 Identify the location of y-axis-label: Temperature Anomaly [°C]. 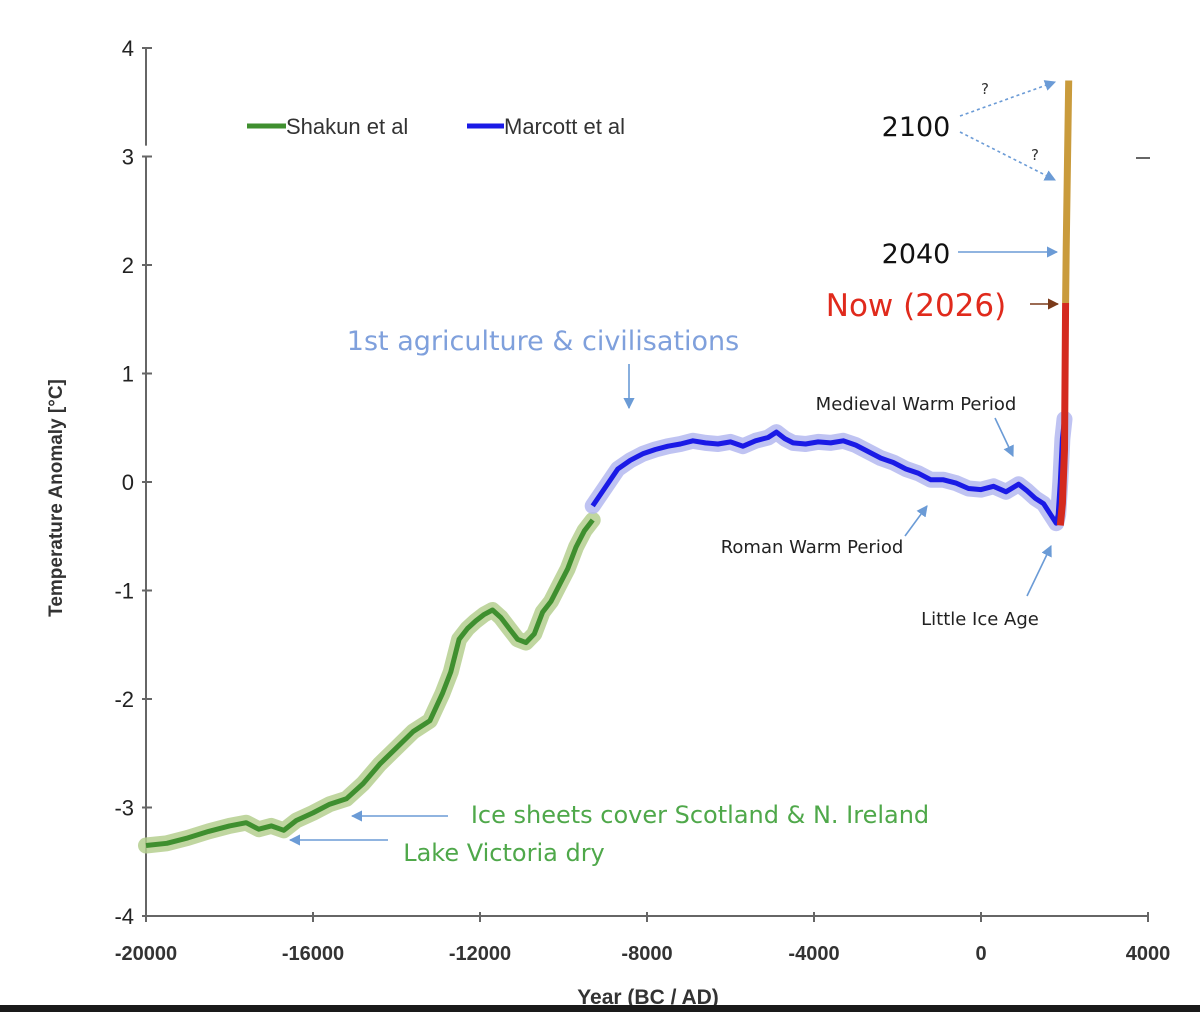
(56, 498).